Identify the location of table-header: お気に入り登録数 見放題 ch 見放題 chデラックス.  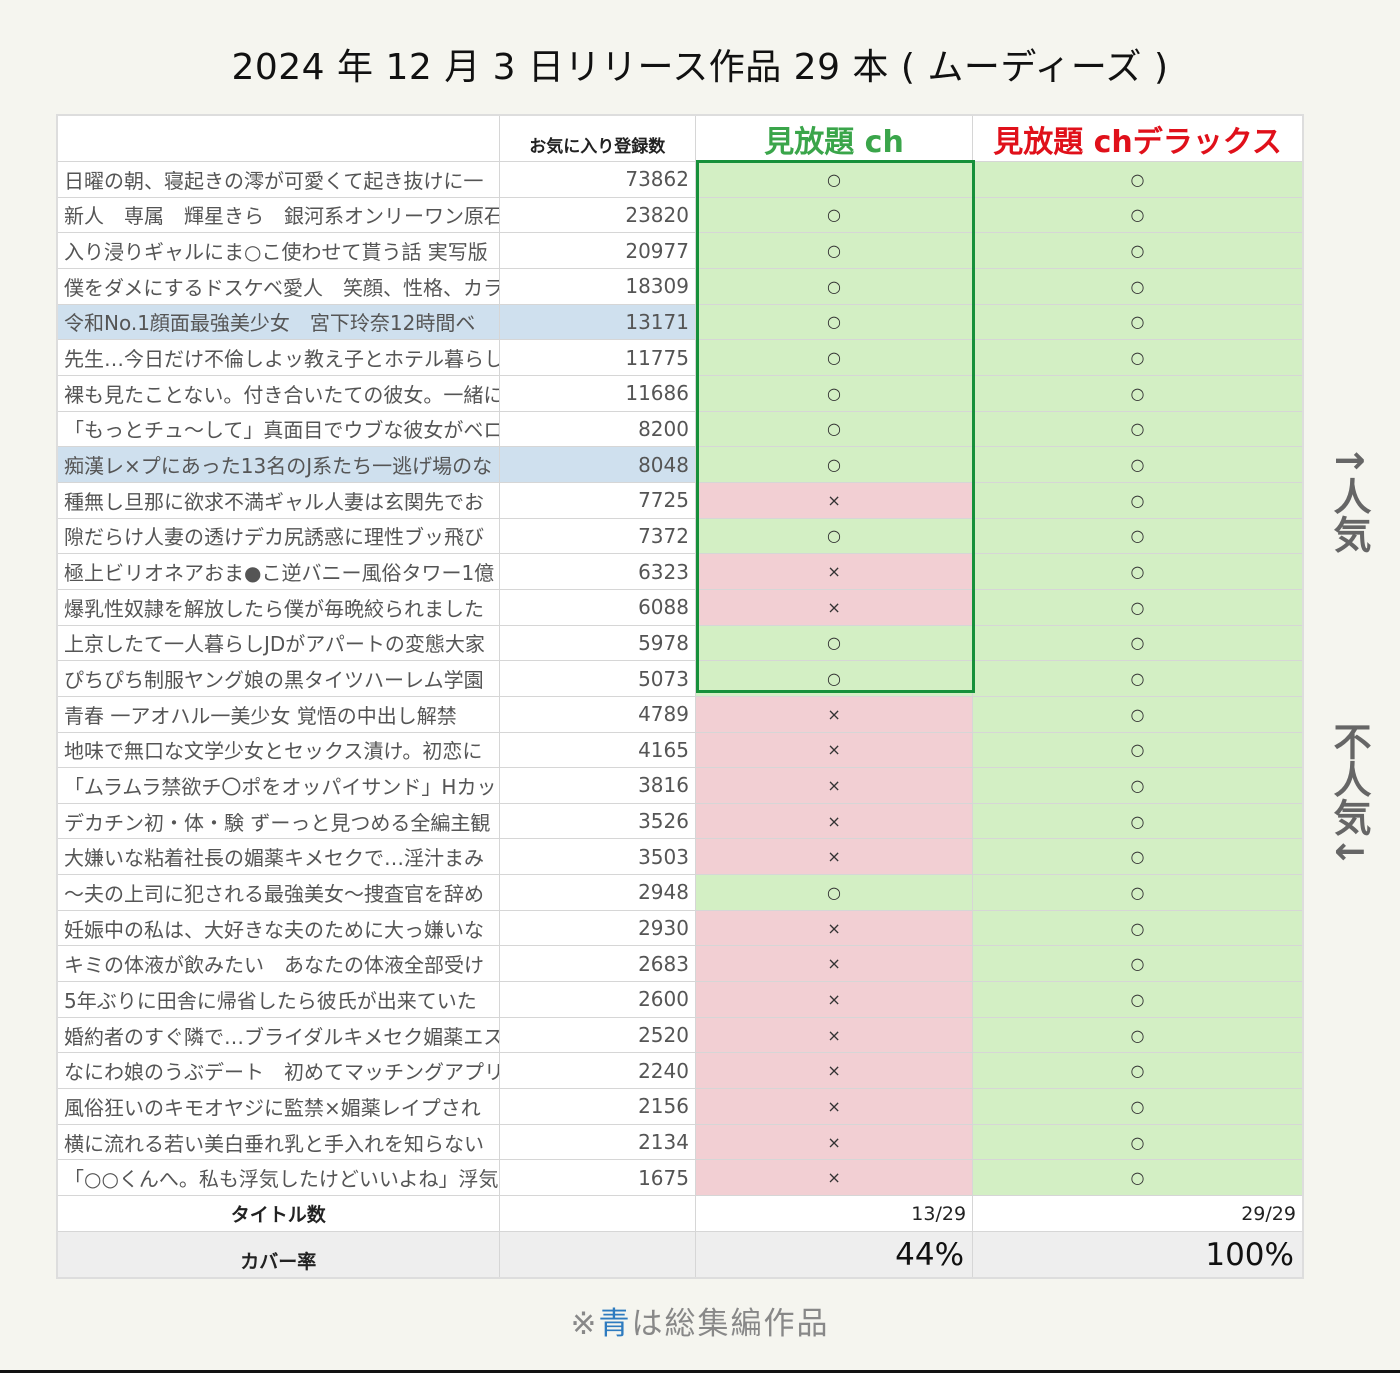
(680, 139).